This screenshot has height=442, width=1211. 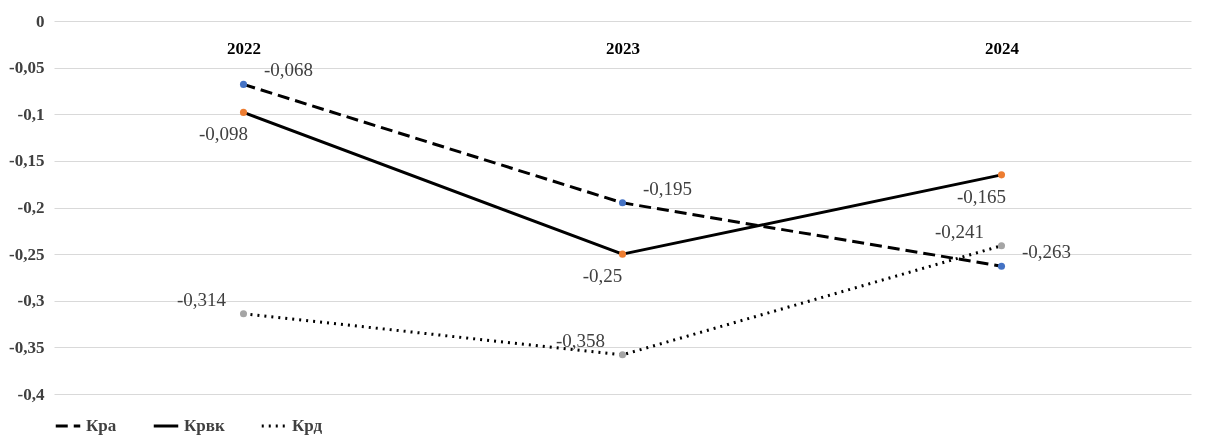 I want to click on y-tick-label: 0, so click(x=40, y=21).